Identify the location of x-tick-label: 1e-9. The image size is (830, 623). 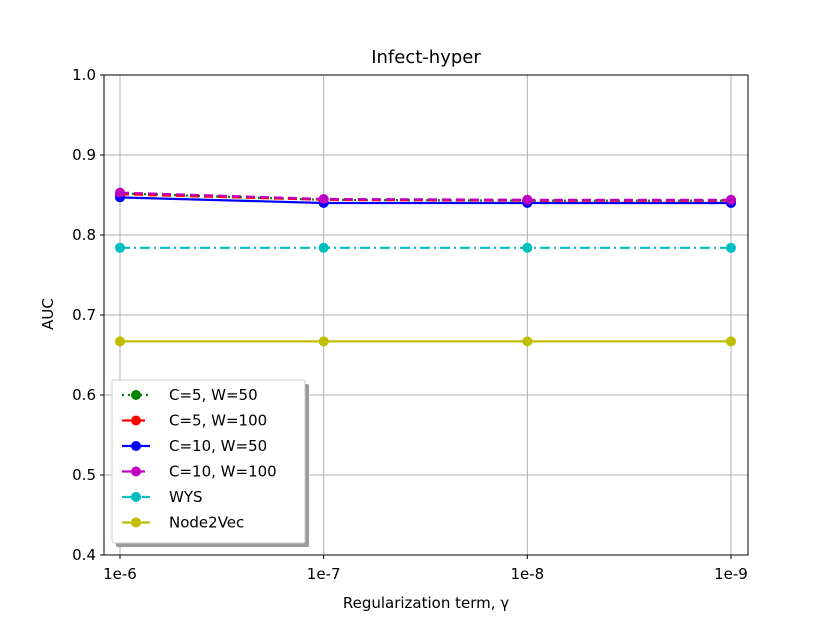
(731, 574).